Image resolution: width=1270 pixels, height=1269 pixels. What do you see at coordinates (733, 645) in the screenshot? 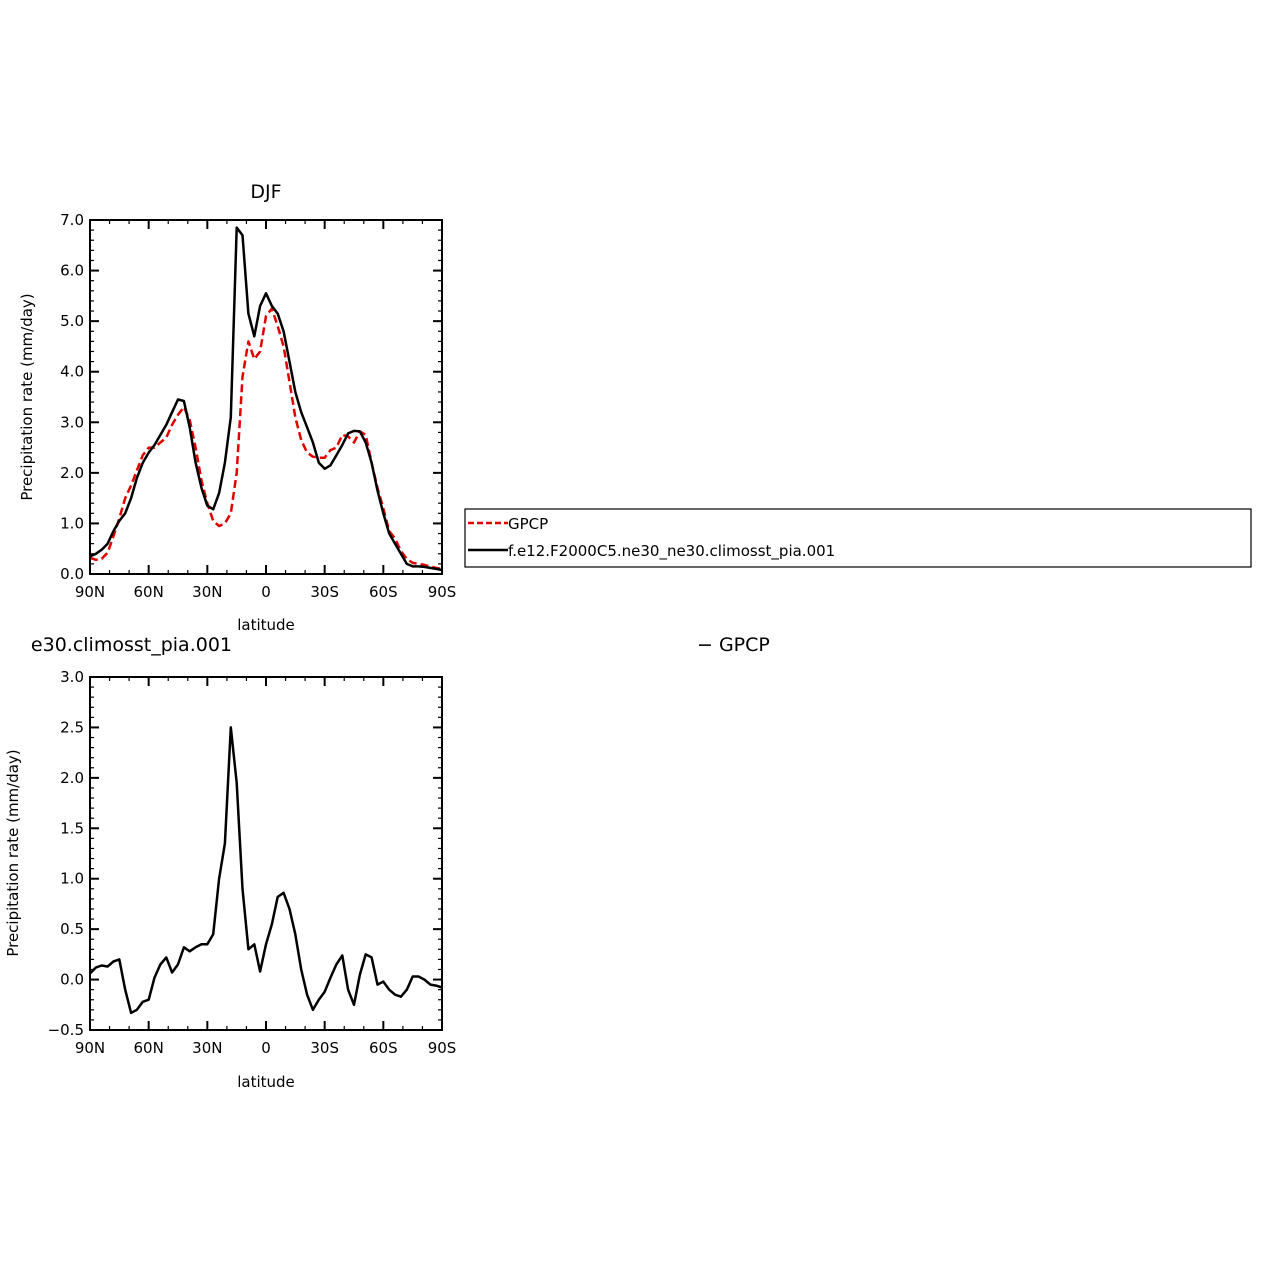
I see `panel-title-right: − GPCP` at bounding box center [733, 645].